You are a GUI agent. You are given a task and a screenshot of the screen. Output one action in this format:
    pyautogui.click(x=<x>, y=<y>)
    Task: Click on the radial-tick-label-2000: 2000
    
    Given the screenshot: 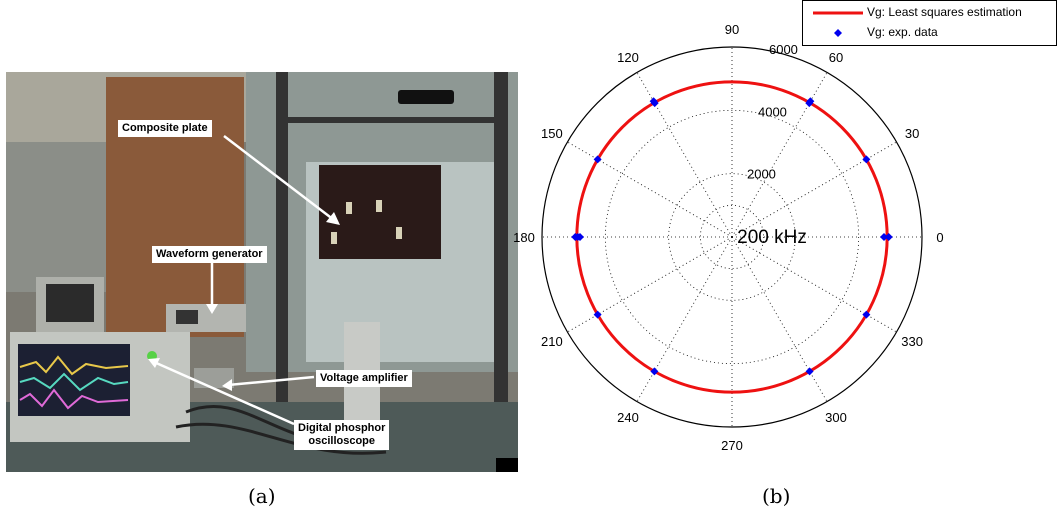 What is the action you would take?
    pyautogui.click(x=761, y=174)
    